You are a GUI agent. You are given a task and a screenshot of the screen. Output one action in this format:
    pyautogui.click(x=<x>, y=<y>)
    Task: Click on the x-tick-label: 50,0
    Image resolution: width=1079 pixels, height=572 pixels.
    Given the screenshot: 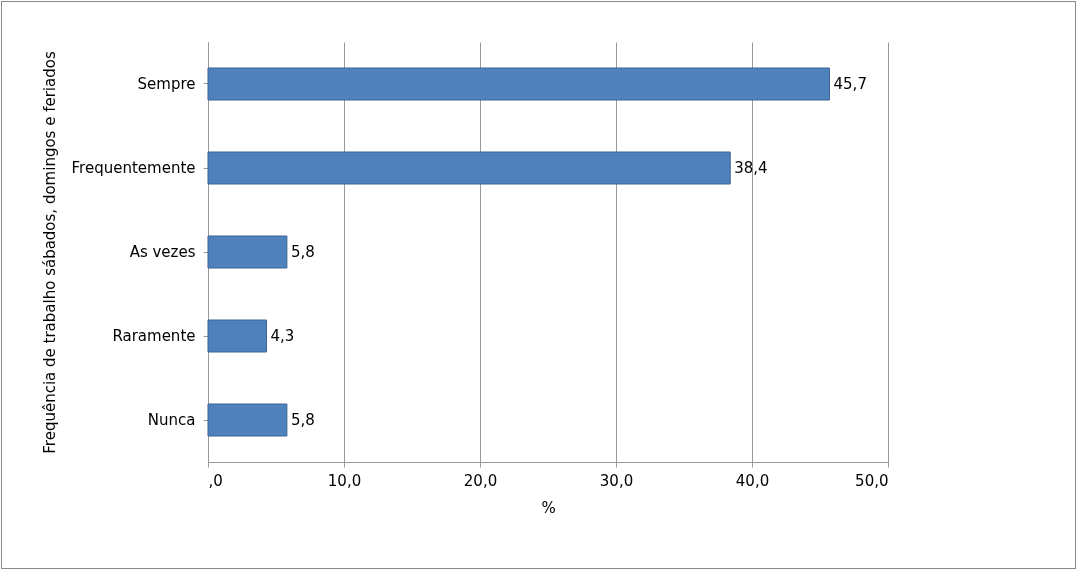 What is the action you would take?
    pyautogui.click(x=872, y=480)
    